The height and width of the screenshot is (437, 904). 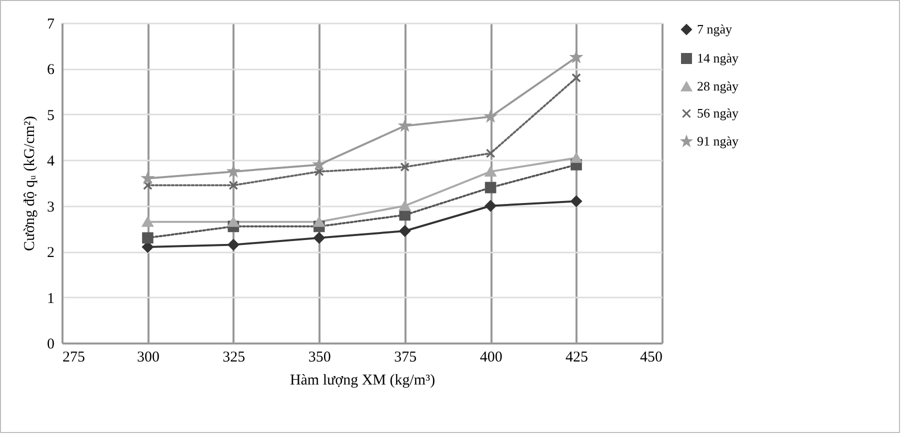 What do you see at coordinates (234, 358) in the screenshot?
I see `x-tick-label: 325` at bounding box center [234, 358].